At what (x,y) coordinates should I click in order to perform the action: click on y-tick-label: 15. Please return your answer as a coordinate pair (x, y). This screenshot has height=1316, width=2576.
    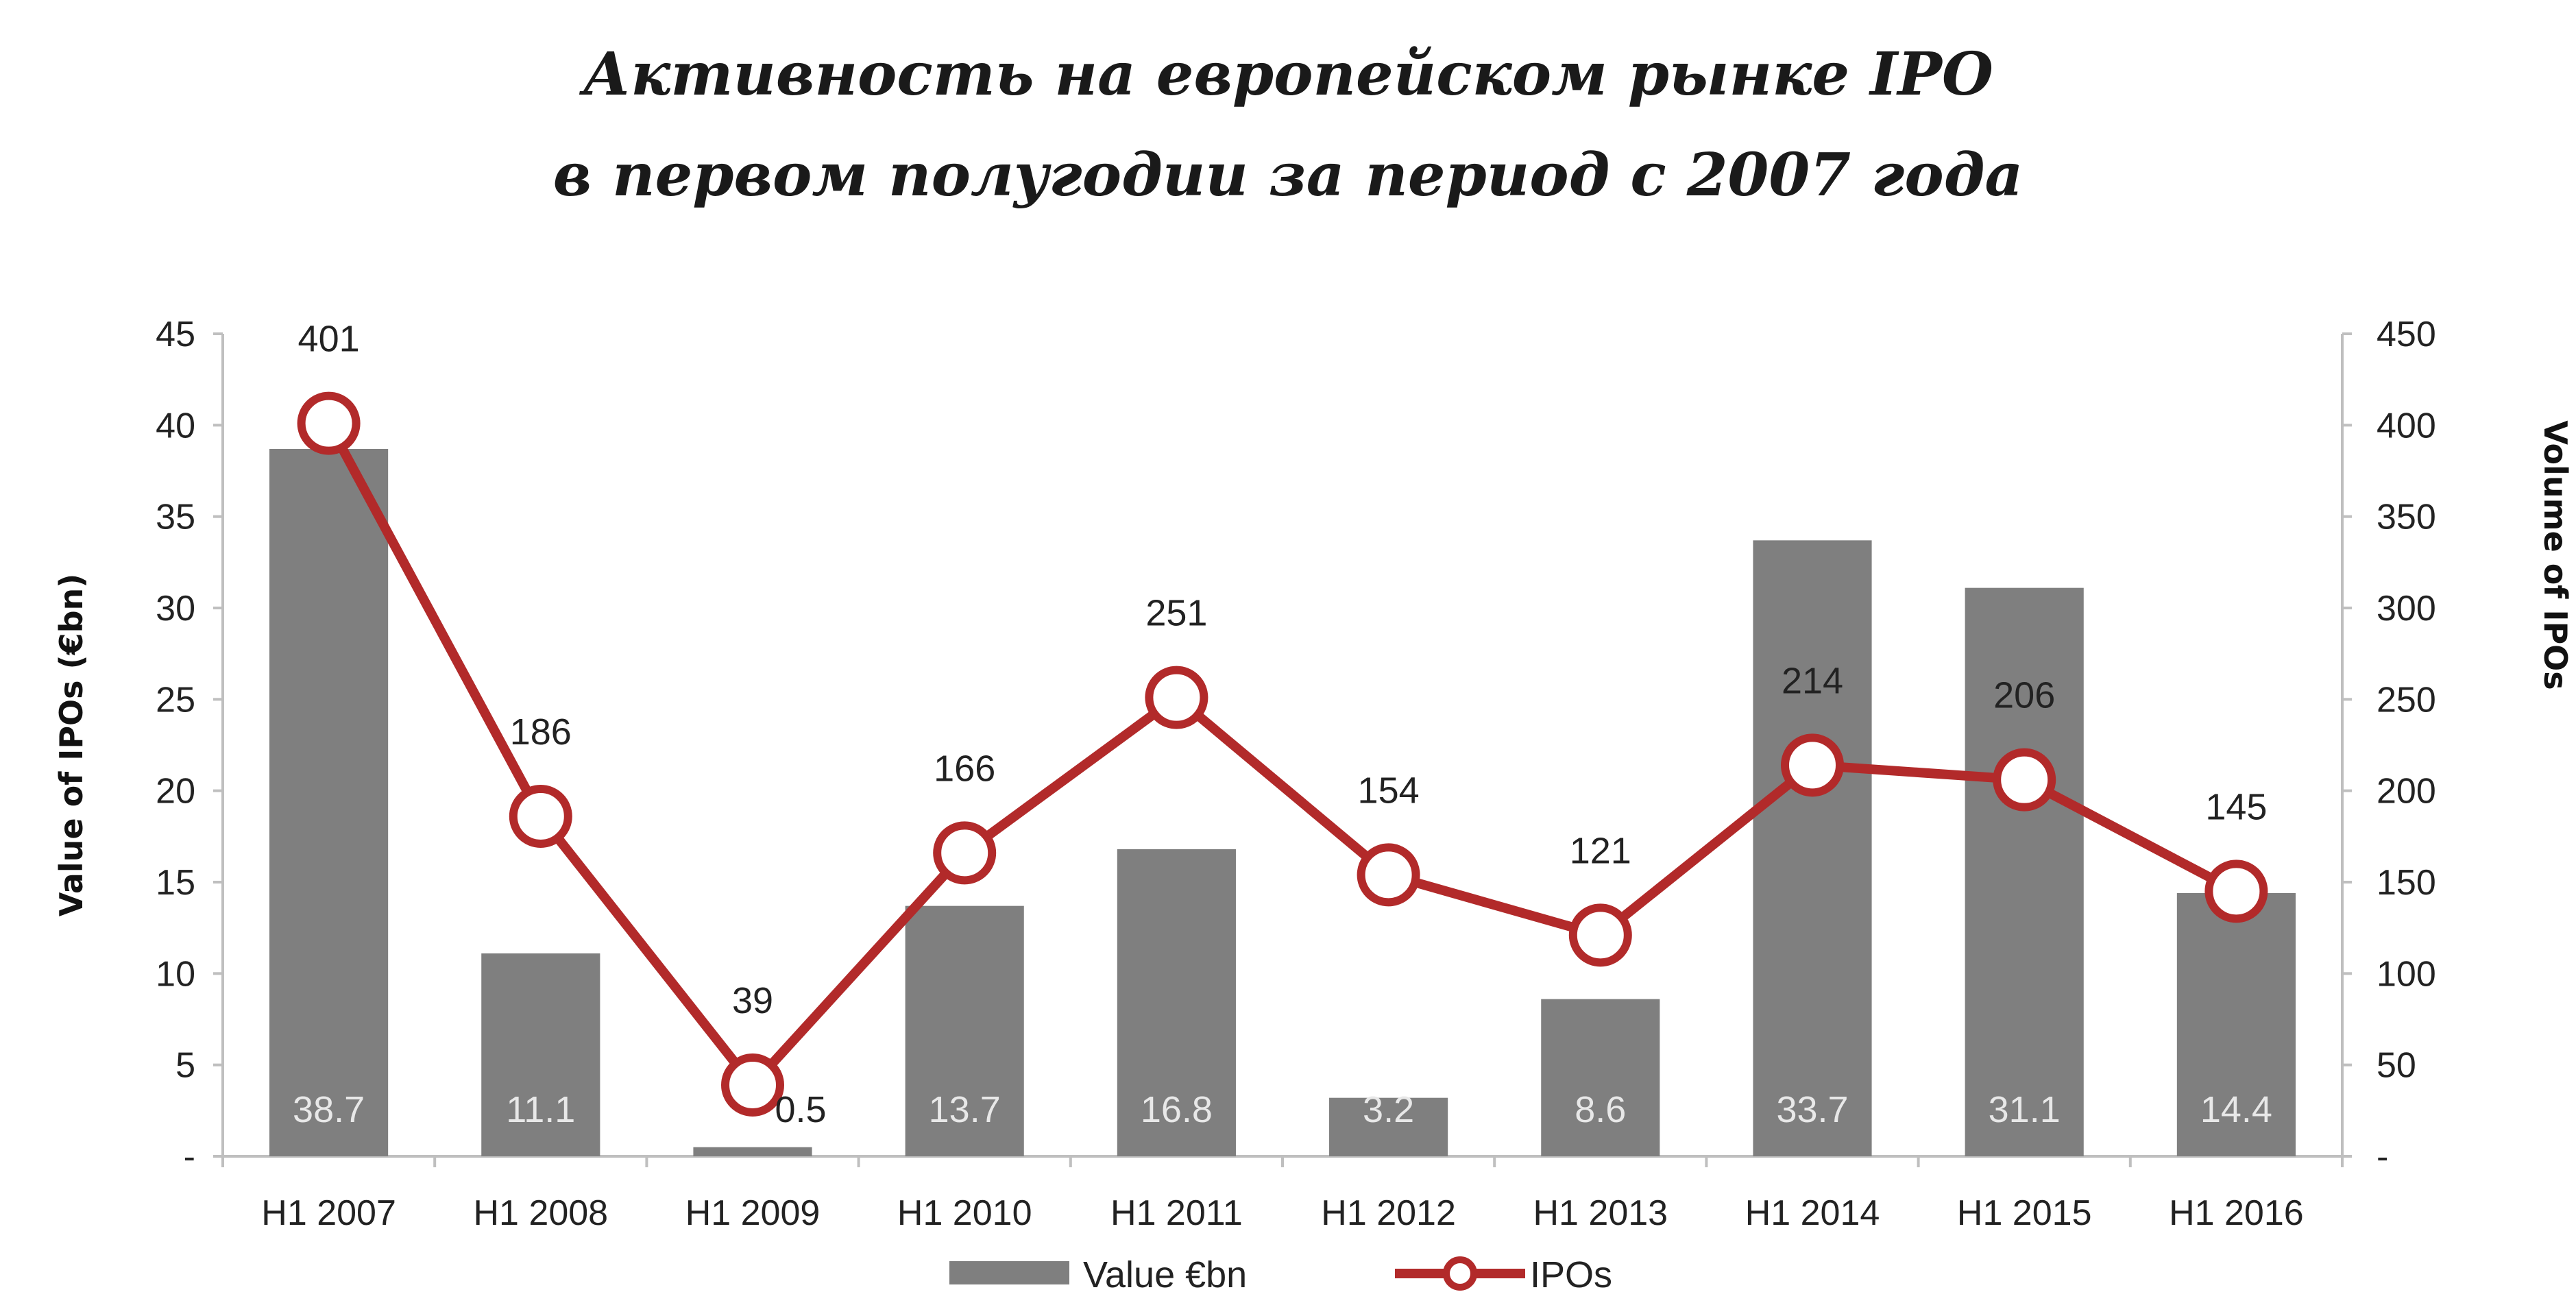
    Looking at the image, I should click on (175, 883).